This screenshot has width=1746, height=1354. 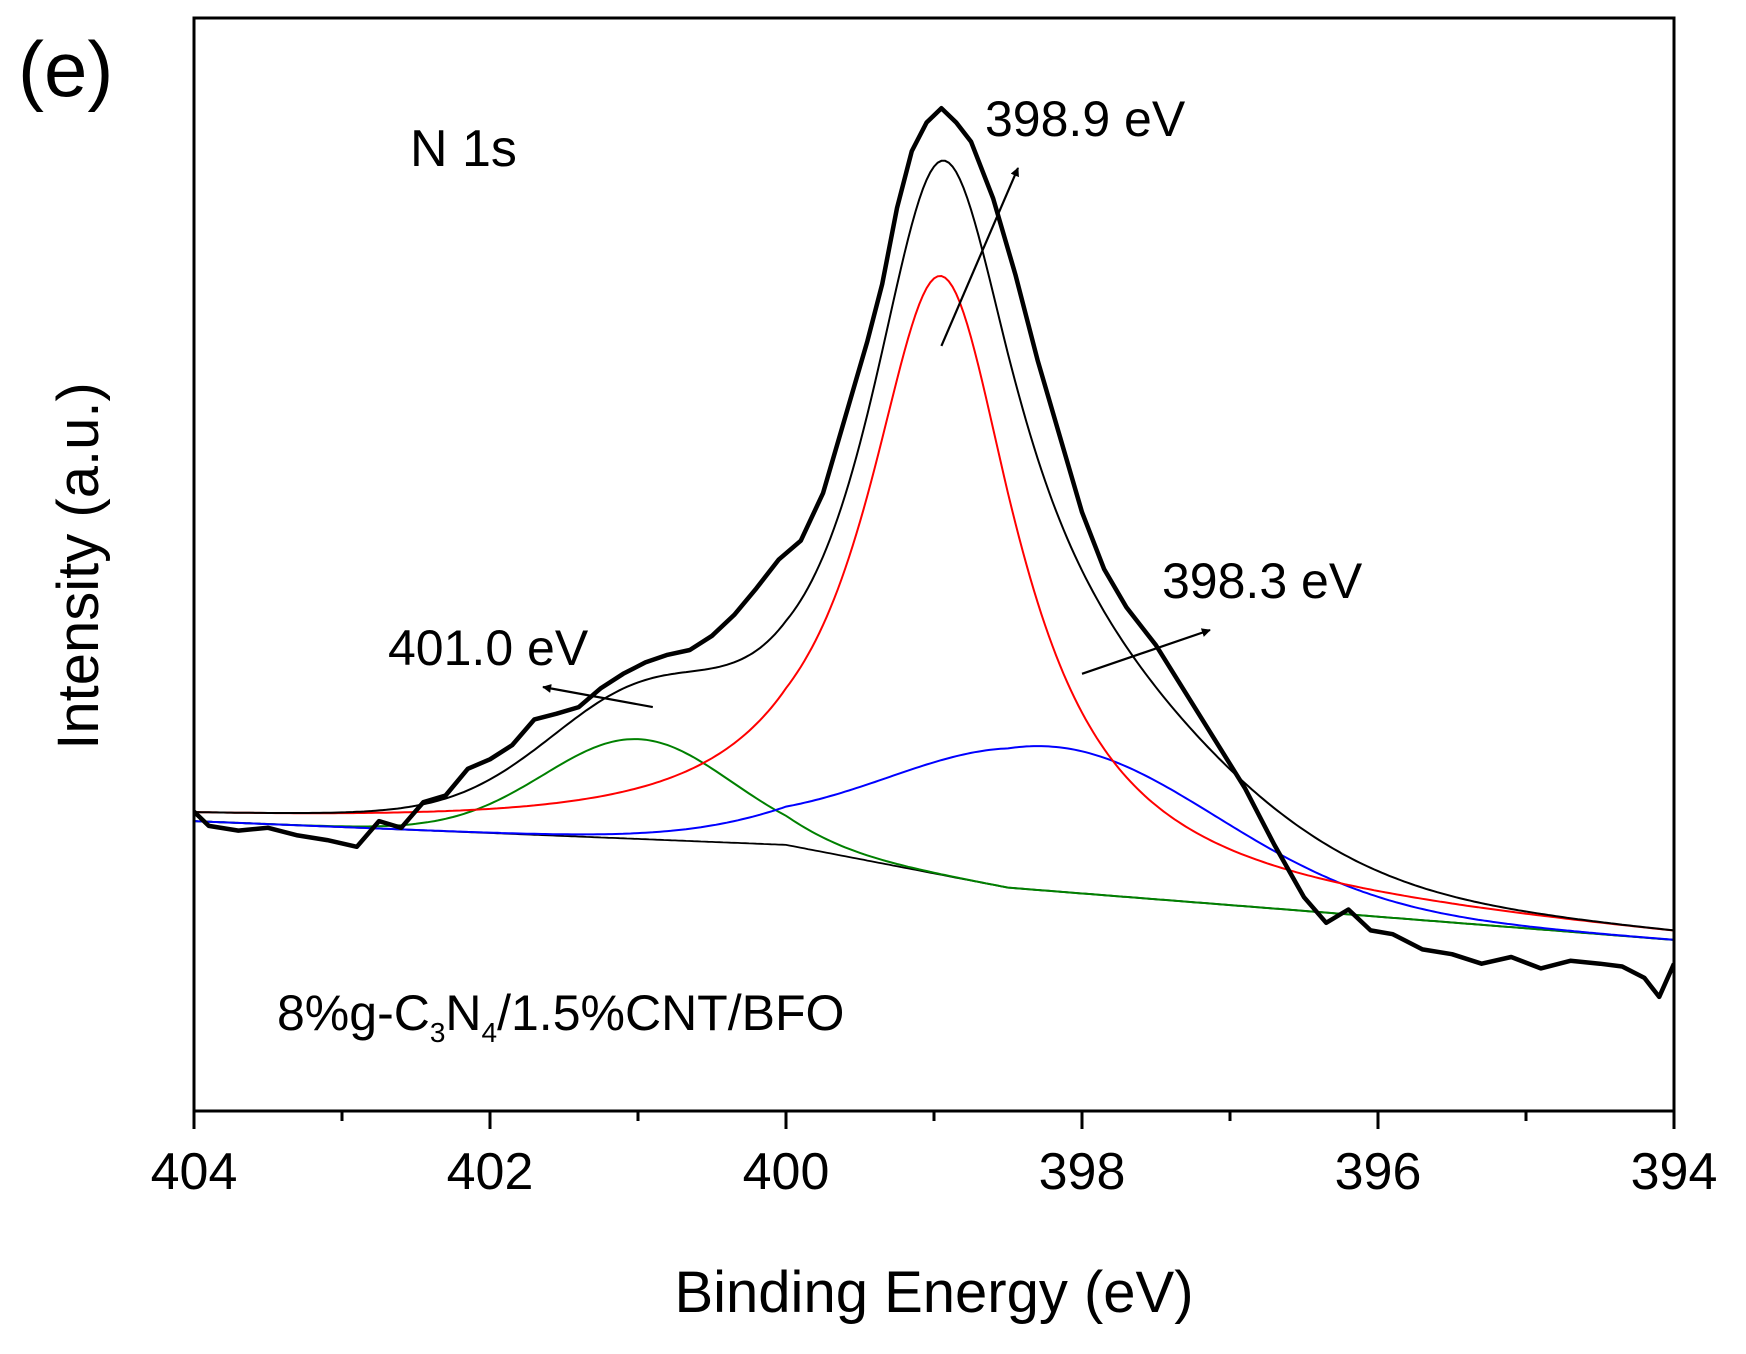 What do you see at coordinates (194, 1172) in the screenshot?
I see `x-tick-label: 404` at bounding box center [194, 1172].